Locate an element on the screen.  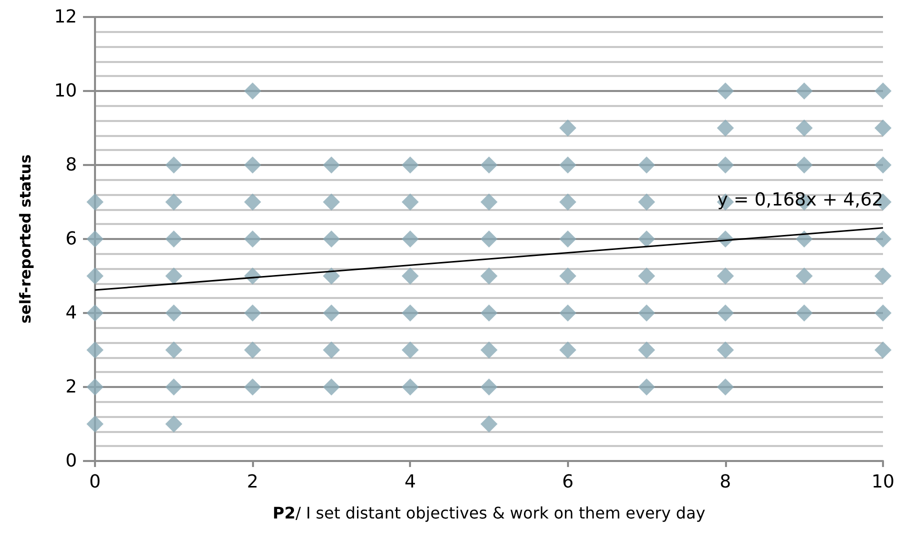
annotation: y = 0,168x + 4,62 is located at coordinates (800, 200).